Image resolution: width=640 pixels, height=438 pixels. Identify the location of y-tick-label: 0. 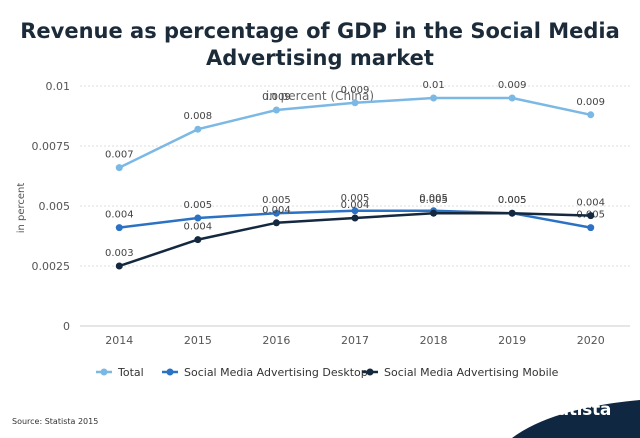
(66, 326).